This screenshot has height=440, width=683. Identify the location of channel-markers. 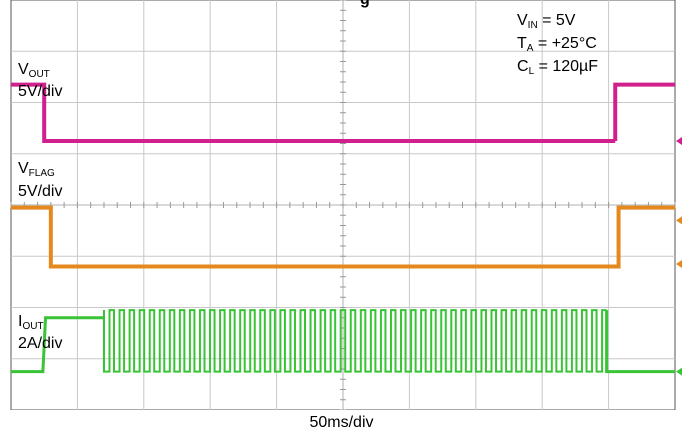
(679, 256).